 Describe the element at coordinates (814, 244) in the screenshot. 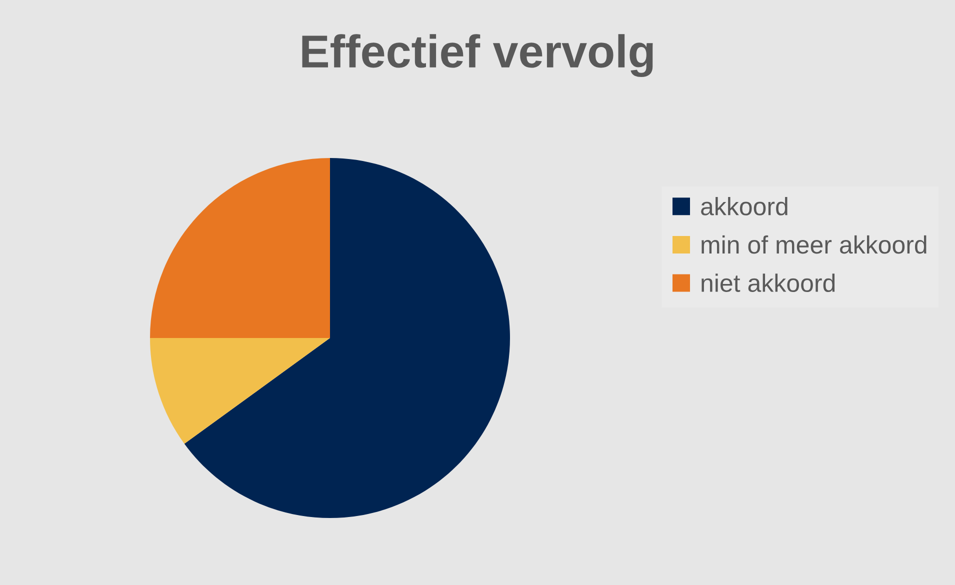

I see `legend-label: min of meer akkoord` at that location.